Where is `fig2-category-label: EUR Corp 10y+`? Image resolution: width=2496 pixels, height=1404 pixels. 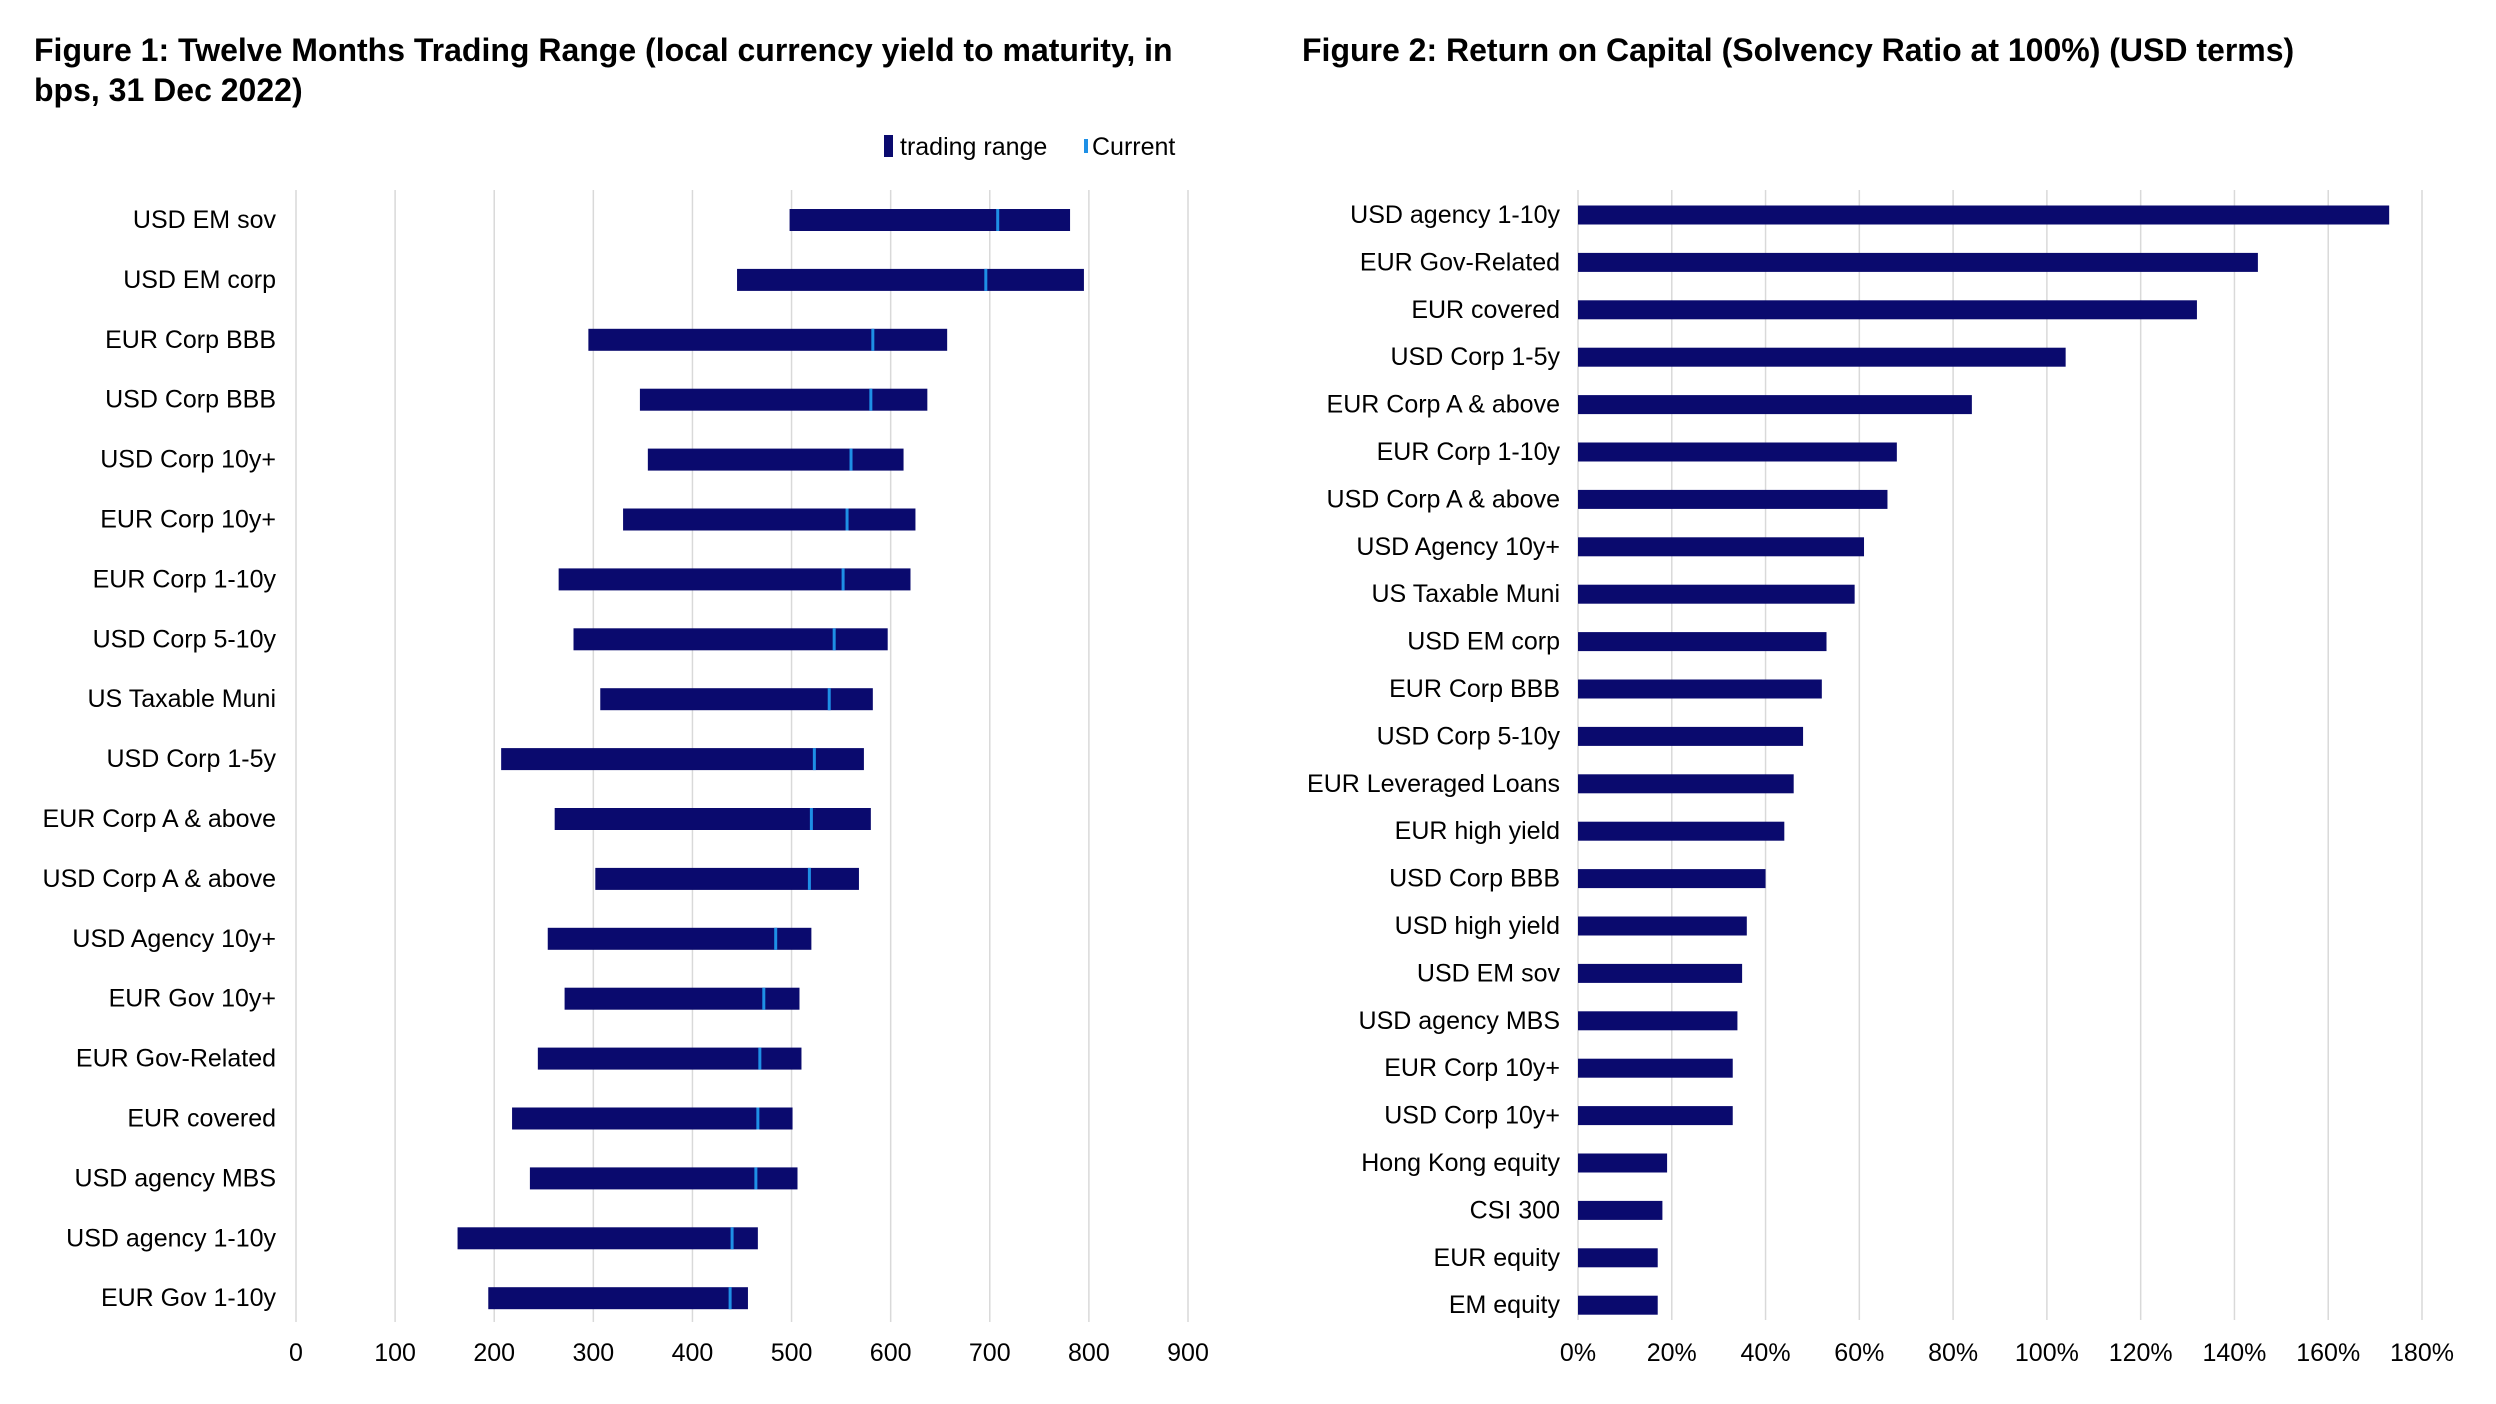
fig2-category-label: EUR Corp 10y+ is located at coordinates (1472, 1068).